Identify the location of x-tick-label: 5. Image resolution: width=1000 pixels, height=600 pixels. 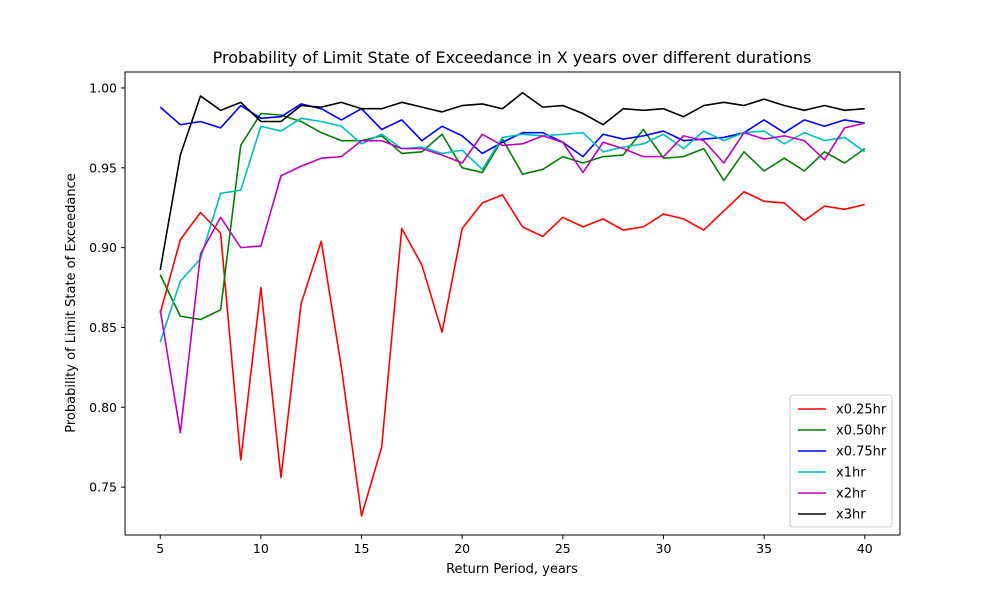
(160, 548).